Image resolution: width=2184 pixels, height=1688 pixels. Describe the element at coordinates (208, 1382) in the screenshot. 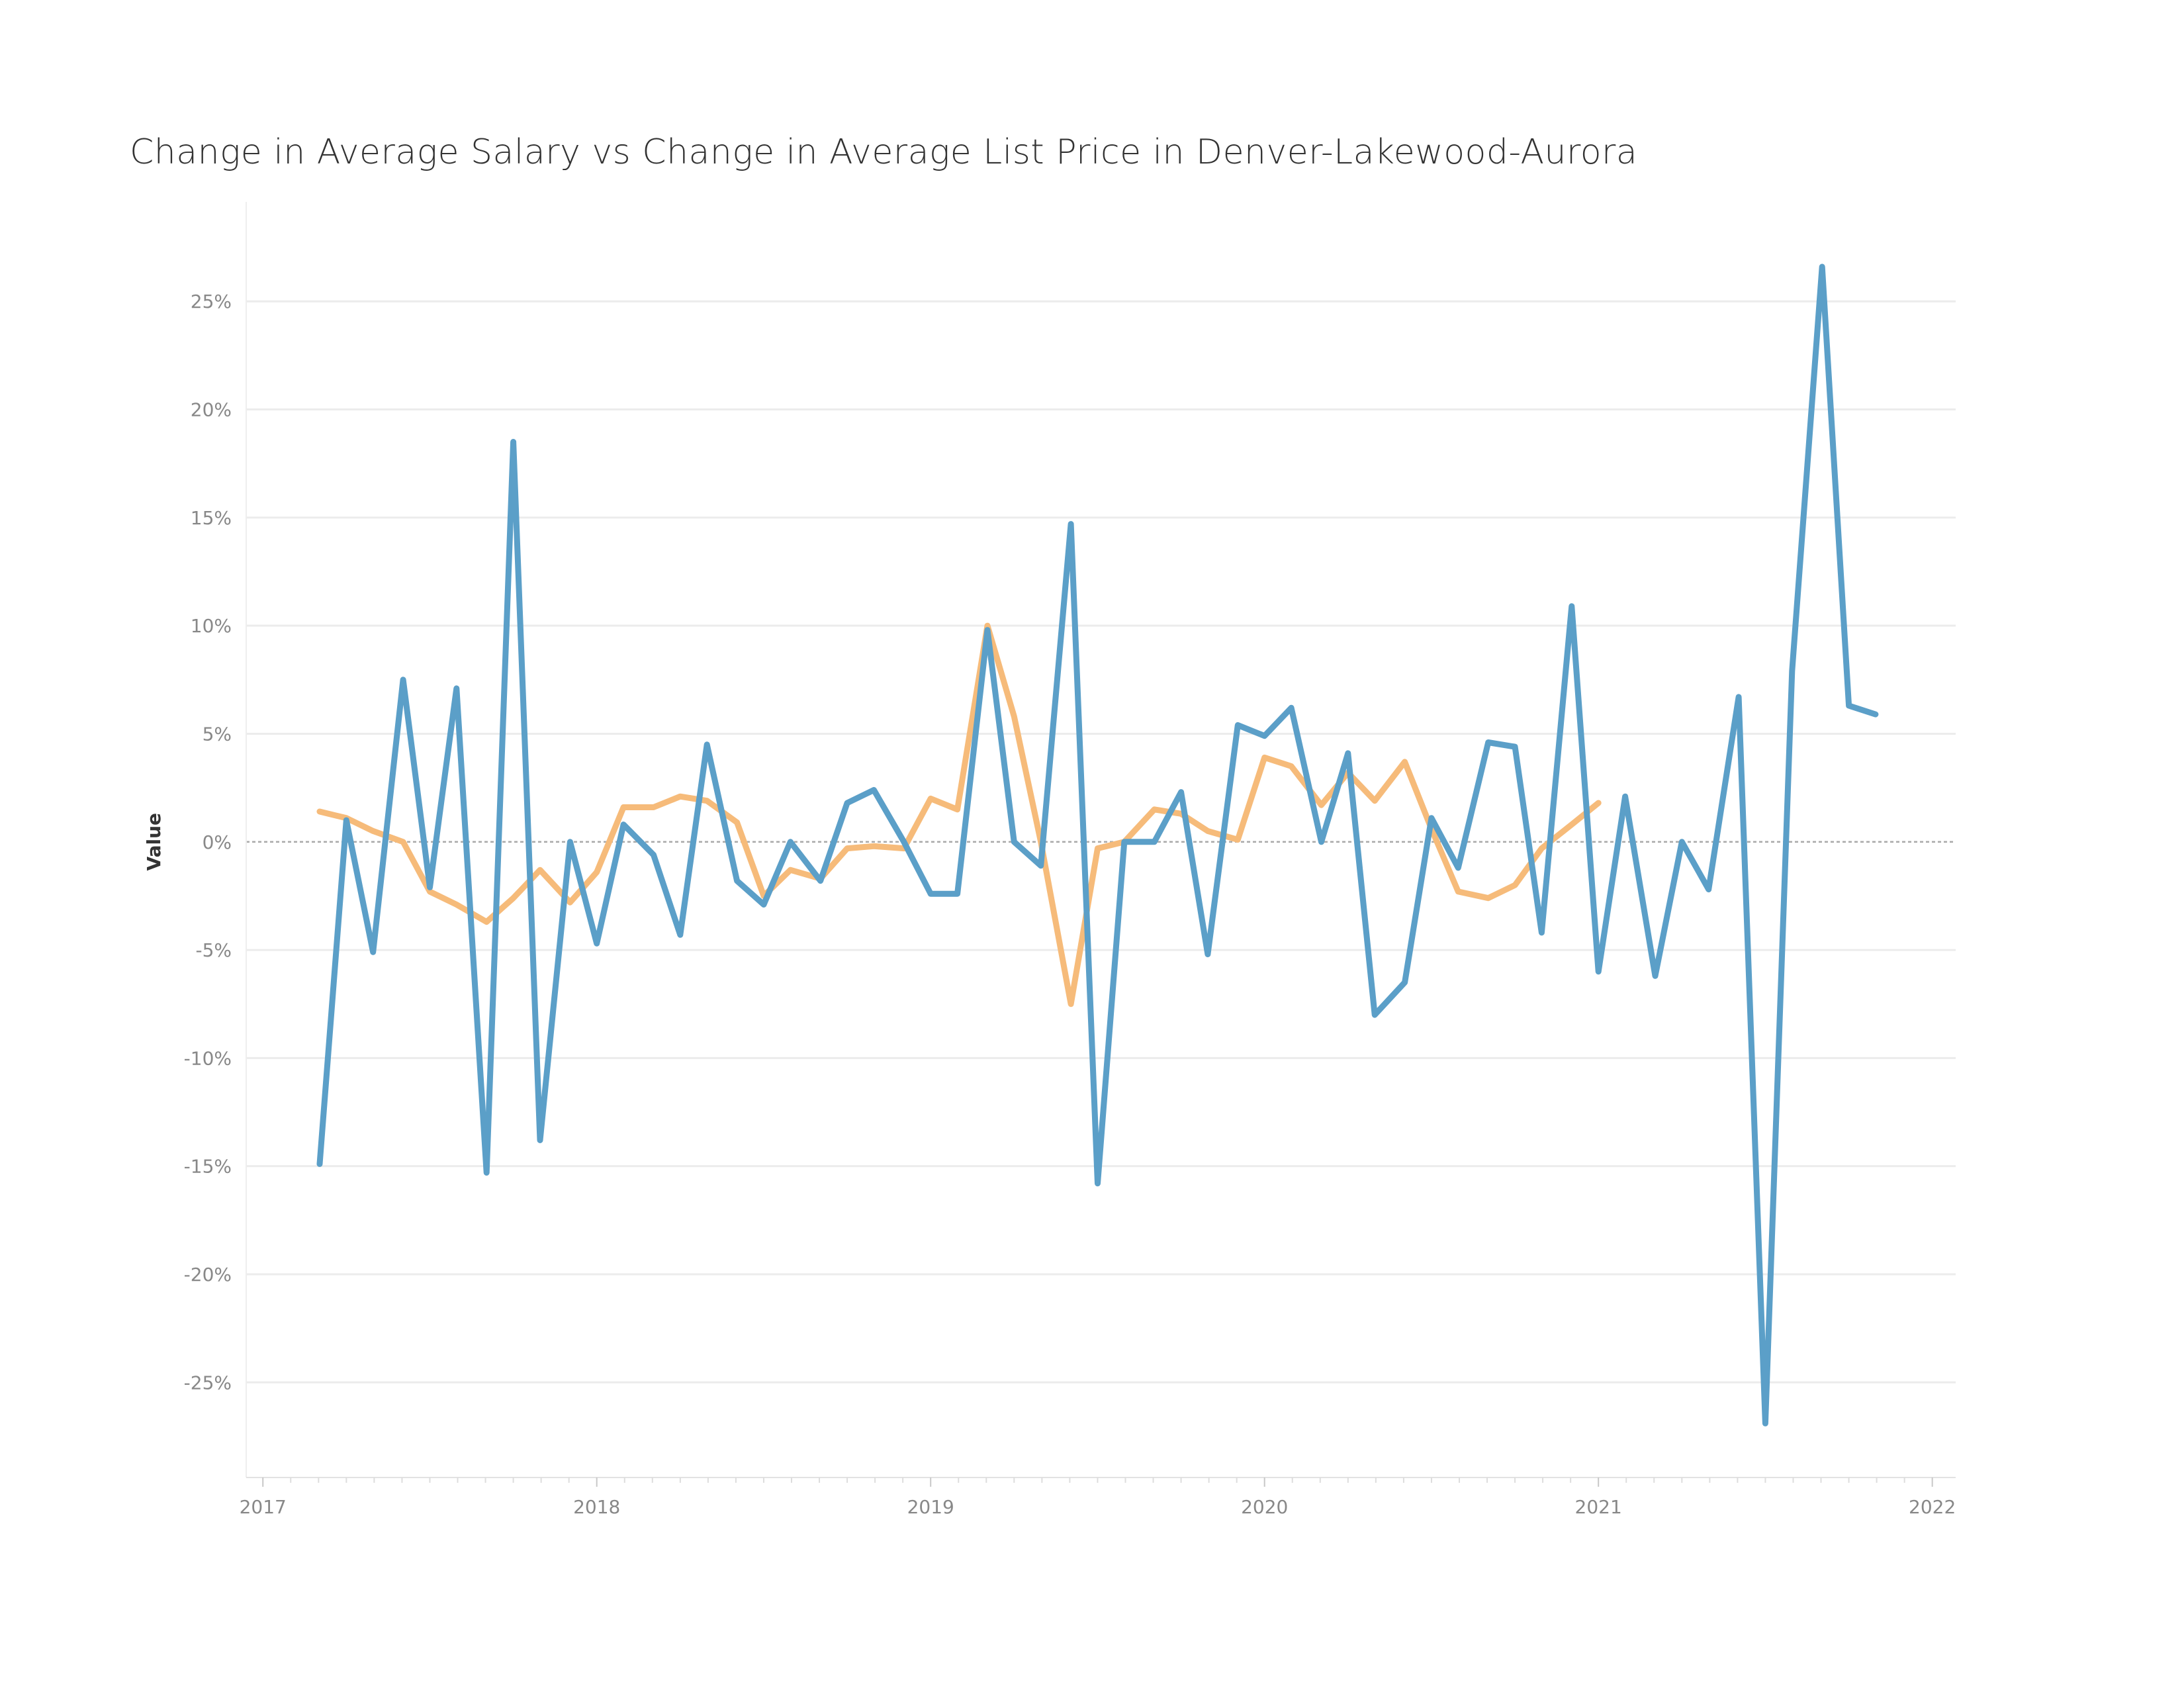

I see `y-tick-label: -25%` at that location.